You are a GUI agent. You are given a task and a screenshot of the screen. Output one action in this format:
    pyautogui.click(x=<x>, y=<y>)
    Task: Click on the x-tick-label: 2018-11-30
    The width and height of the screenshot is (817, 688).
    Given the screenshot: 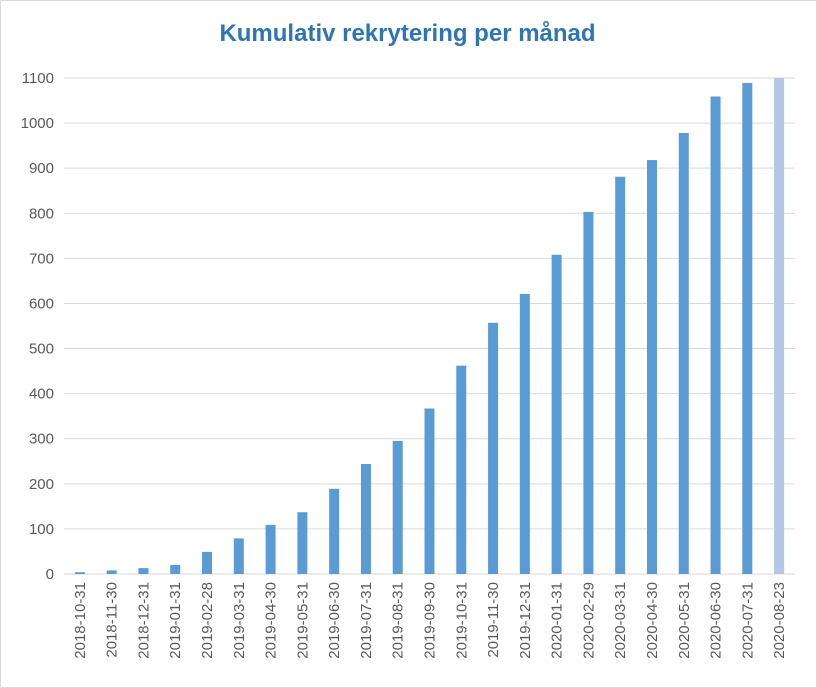 What is the action you would take?
    pyautogui.click(x=112, y=620)
    